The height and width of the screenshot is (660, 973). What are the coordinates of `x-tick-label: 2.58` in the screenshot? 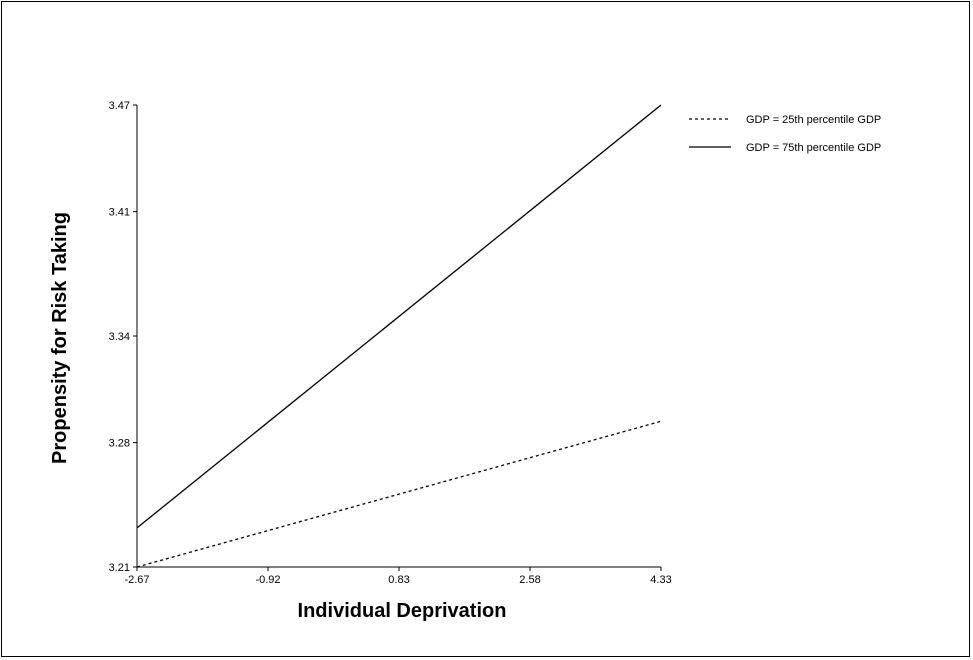 It's located at (529, 580).